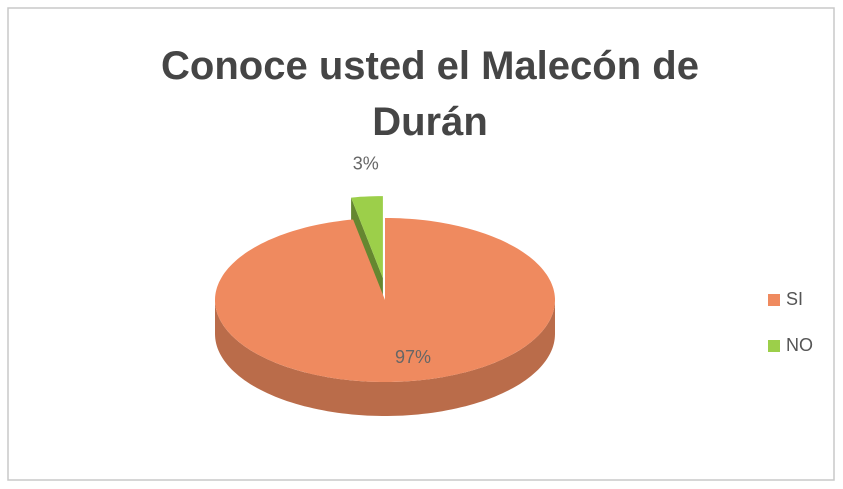 The image size is (843, 489). Describe the element at coordinates (413, 357) in the screenshot. I see `data-label: 97%` at that location.